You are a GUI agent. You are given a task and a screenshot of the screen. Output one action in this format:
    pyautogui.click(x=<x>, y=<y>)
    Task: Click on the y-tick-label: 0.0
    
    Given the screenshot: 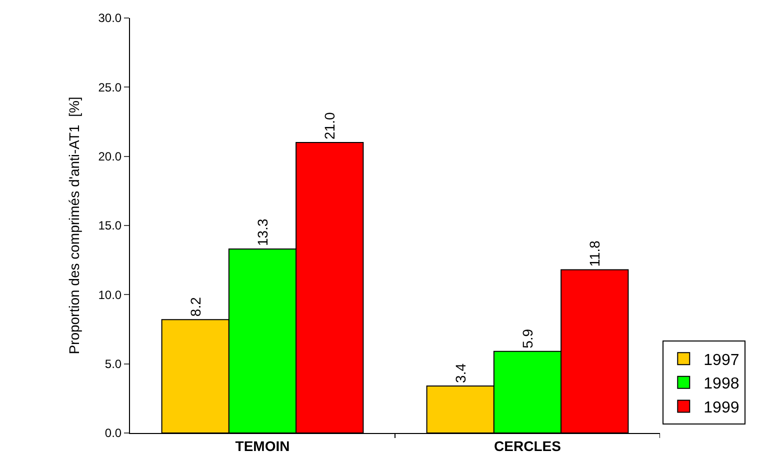 What is the action you would take?
    pyautogui.click(x=113, y=433)
    